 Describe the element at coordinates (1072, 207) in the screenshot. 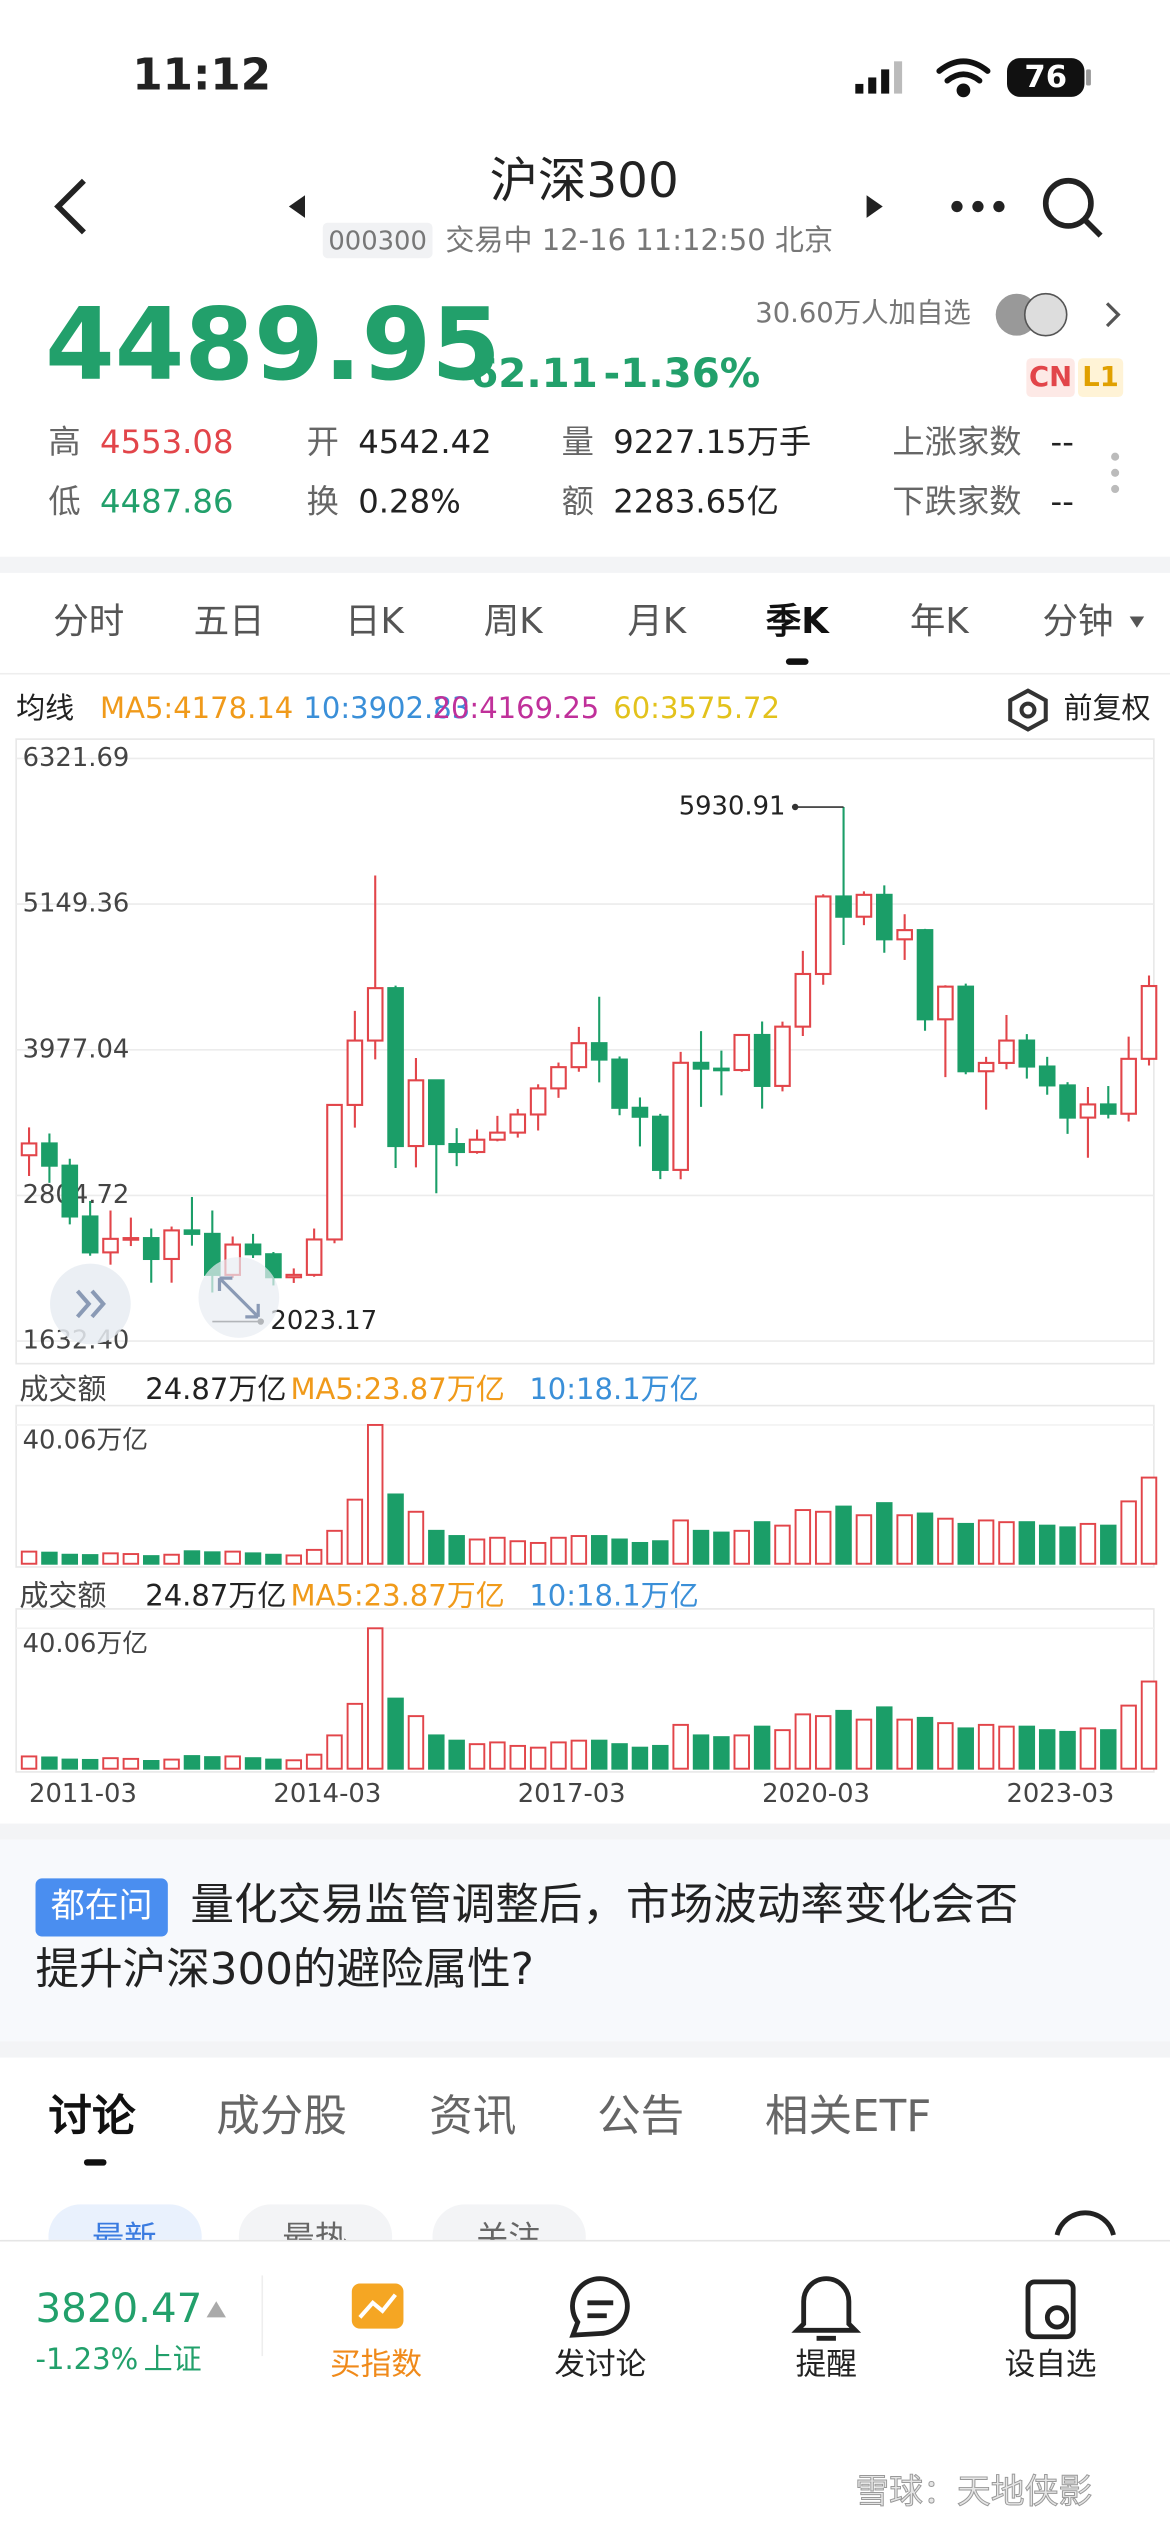

I see `search-button` at that location.